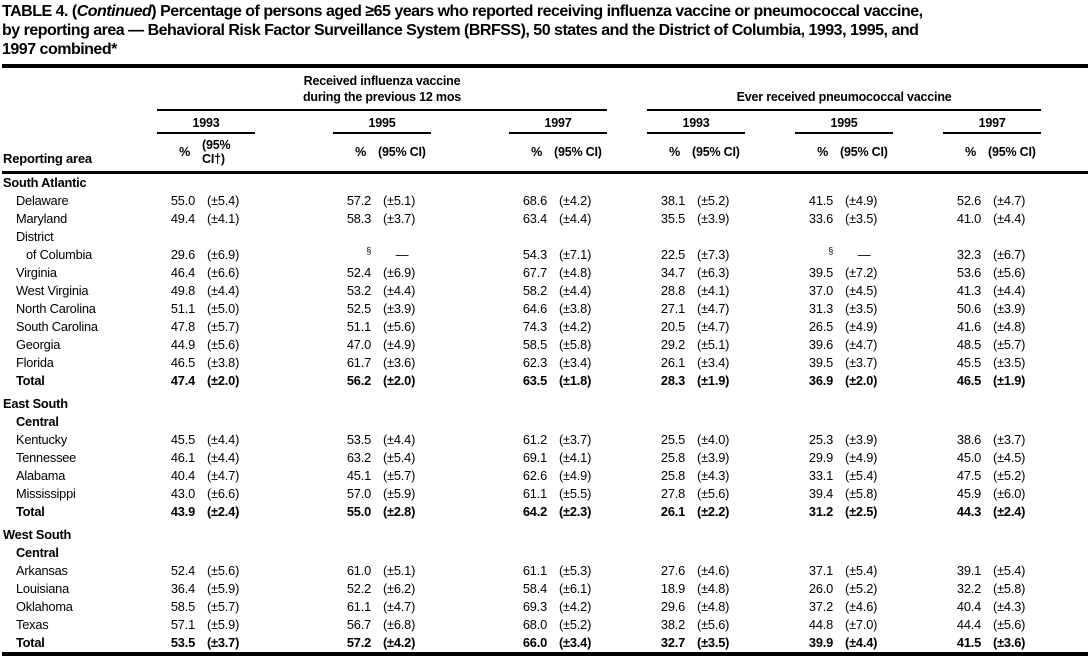  Describe the element at coordinates (534, 511) in the screenshot. I see `pct-cell: 64.2` at that location.